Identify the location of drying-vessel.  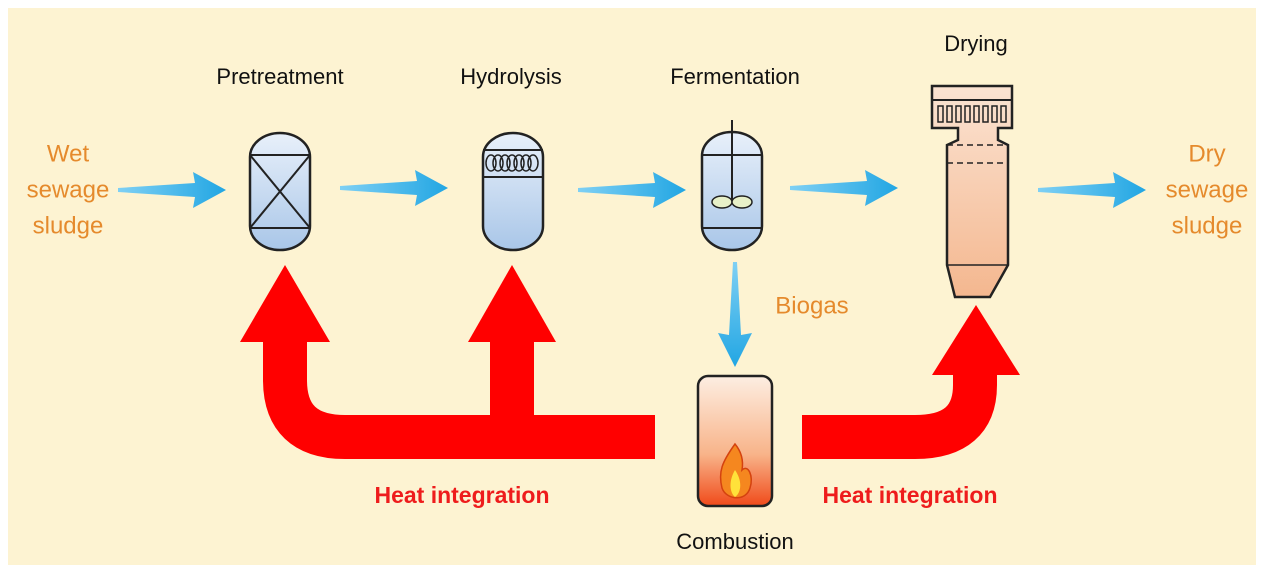
(972, 191).